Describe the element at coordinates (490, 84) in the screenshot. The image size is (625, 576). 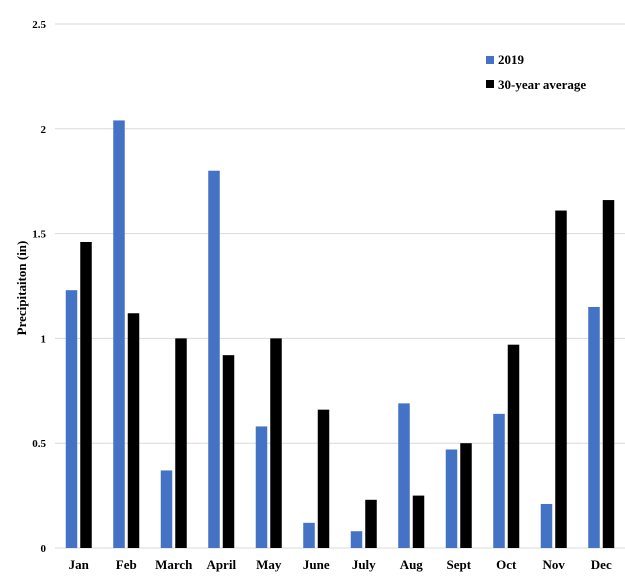
I see `legend-swatch-30-year-average` at that location.